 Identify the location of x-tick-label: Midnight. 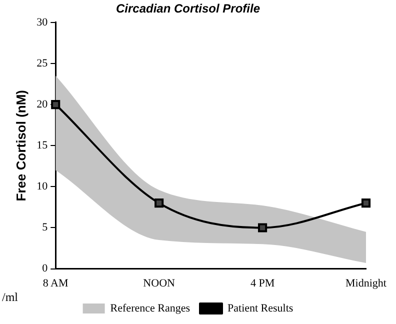
(366, 283).